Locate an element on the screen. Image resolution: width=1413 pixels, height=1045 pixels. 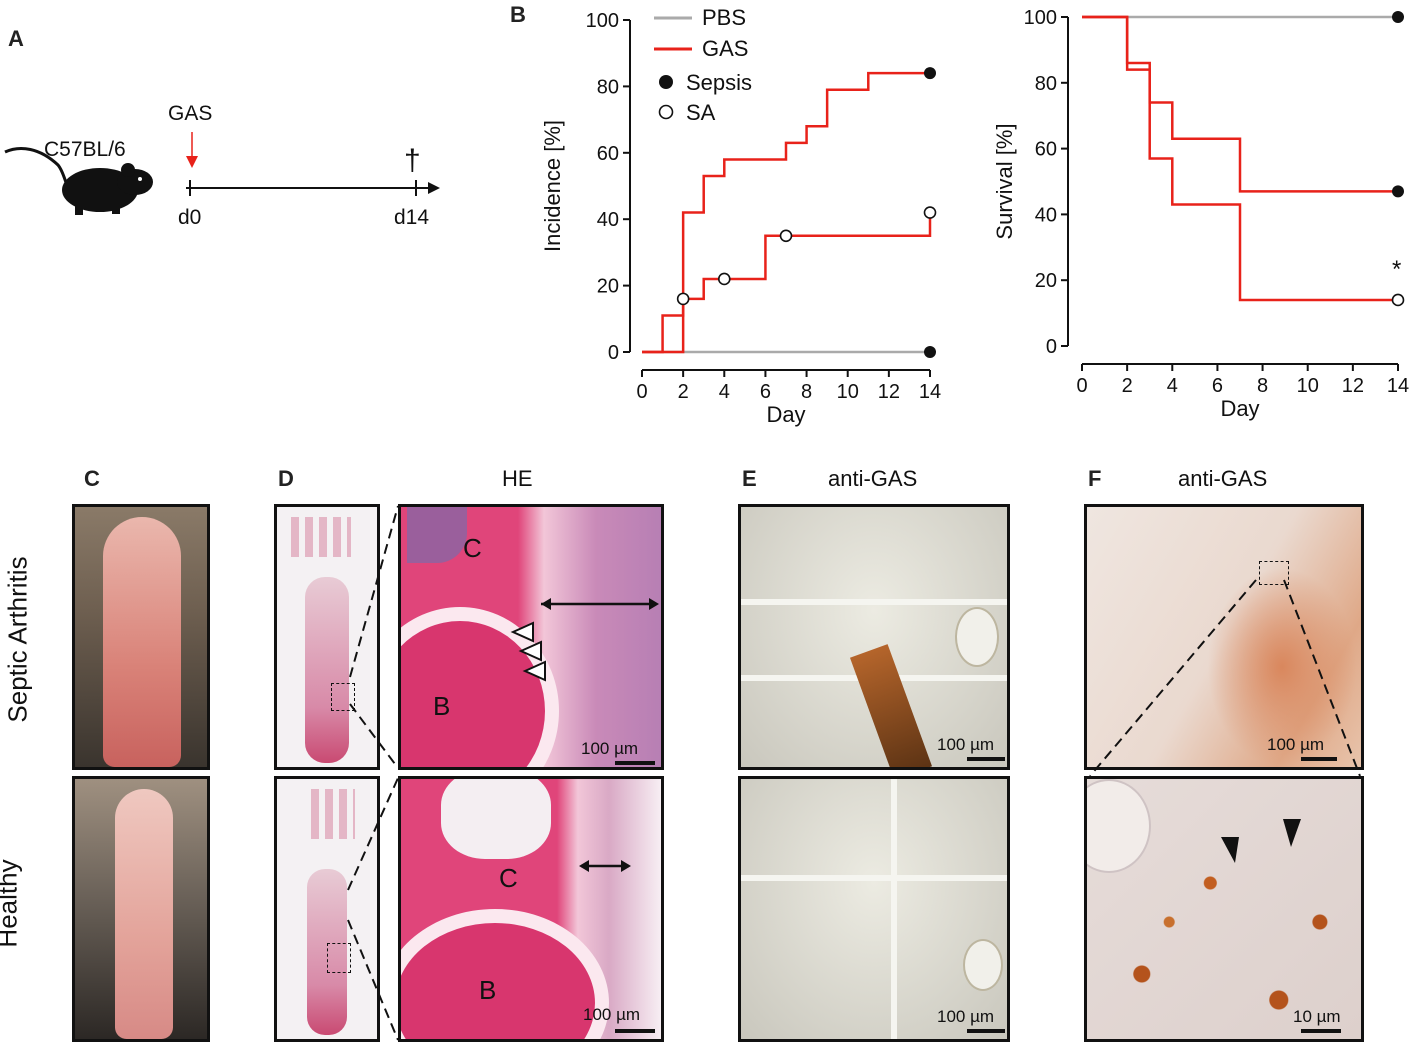
row-label-septic-arthritis: Septic Arthritis is located at coordinates (17, 639).